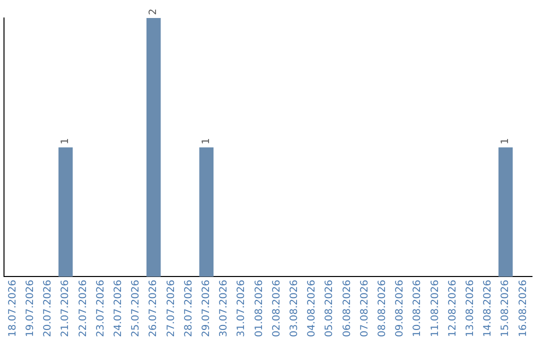  What do you see at coordinates (435, 309) in the screenshot?
I see `x-tick-label: 11.08.2026` at bounding box center [435, 309].